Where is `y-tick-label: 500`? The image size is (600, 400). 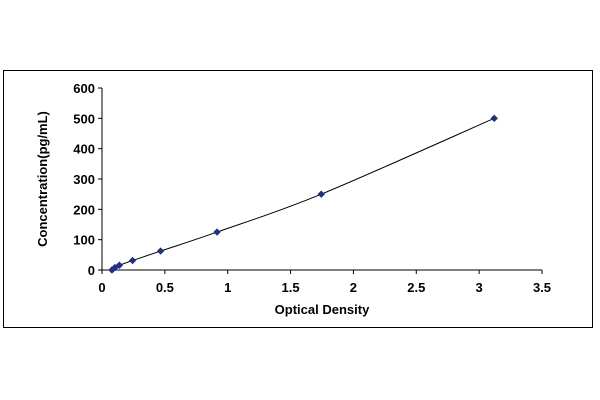
y-tick-label: 500 is located at coordinates (84, 118).